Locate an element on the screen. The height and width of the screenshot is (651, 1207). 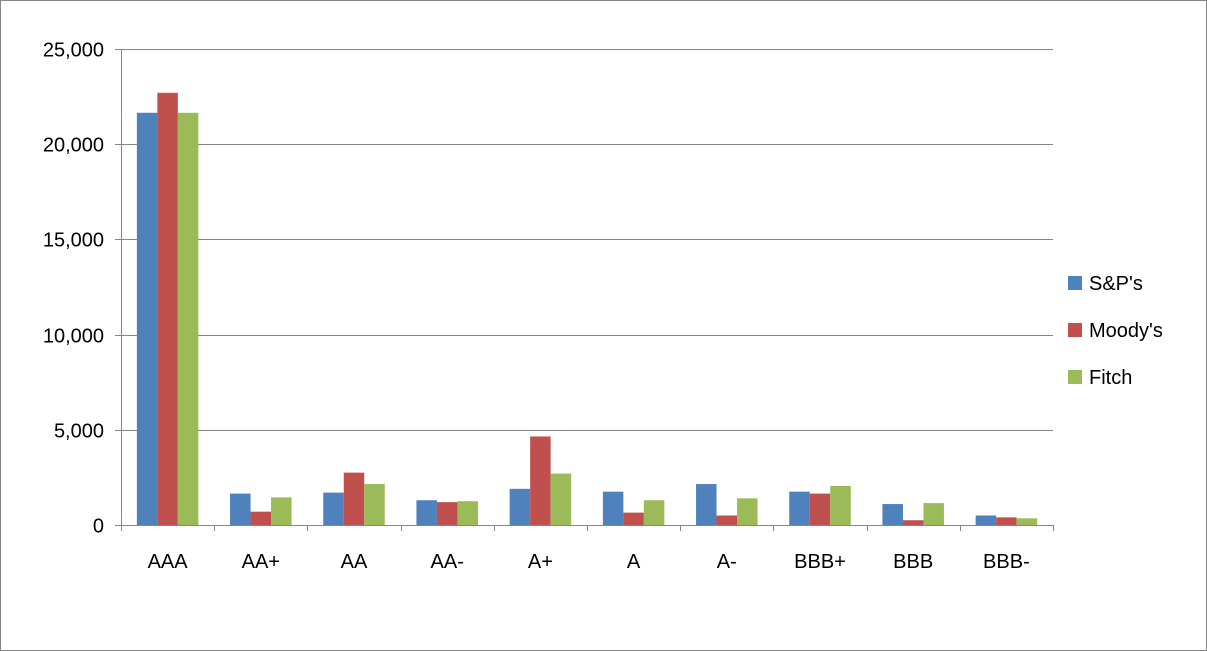
bar-s-p-s-aaminus is located at coordinates (426, 512).